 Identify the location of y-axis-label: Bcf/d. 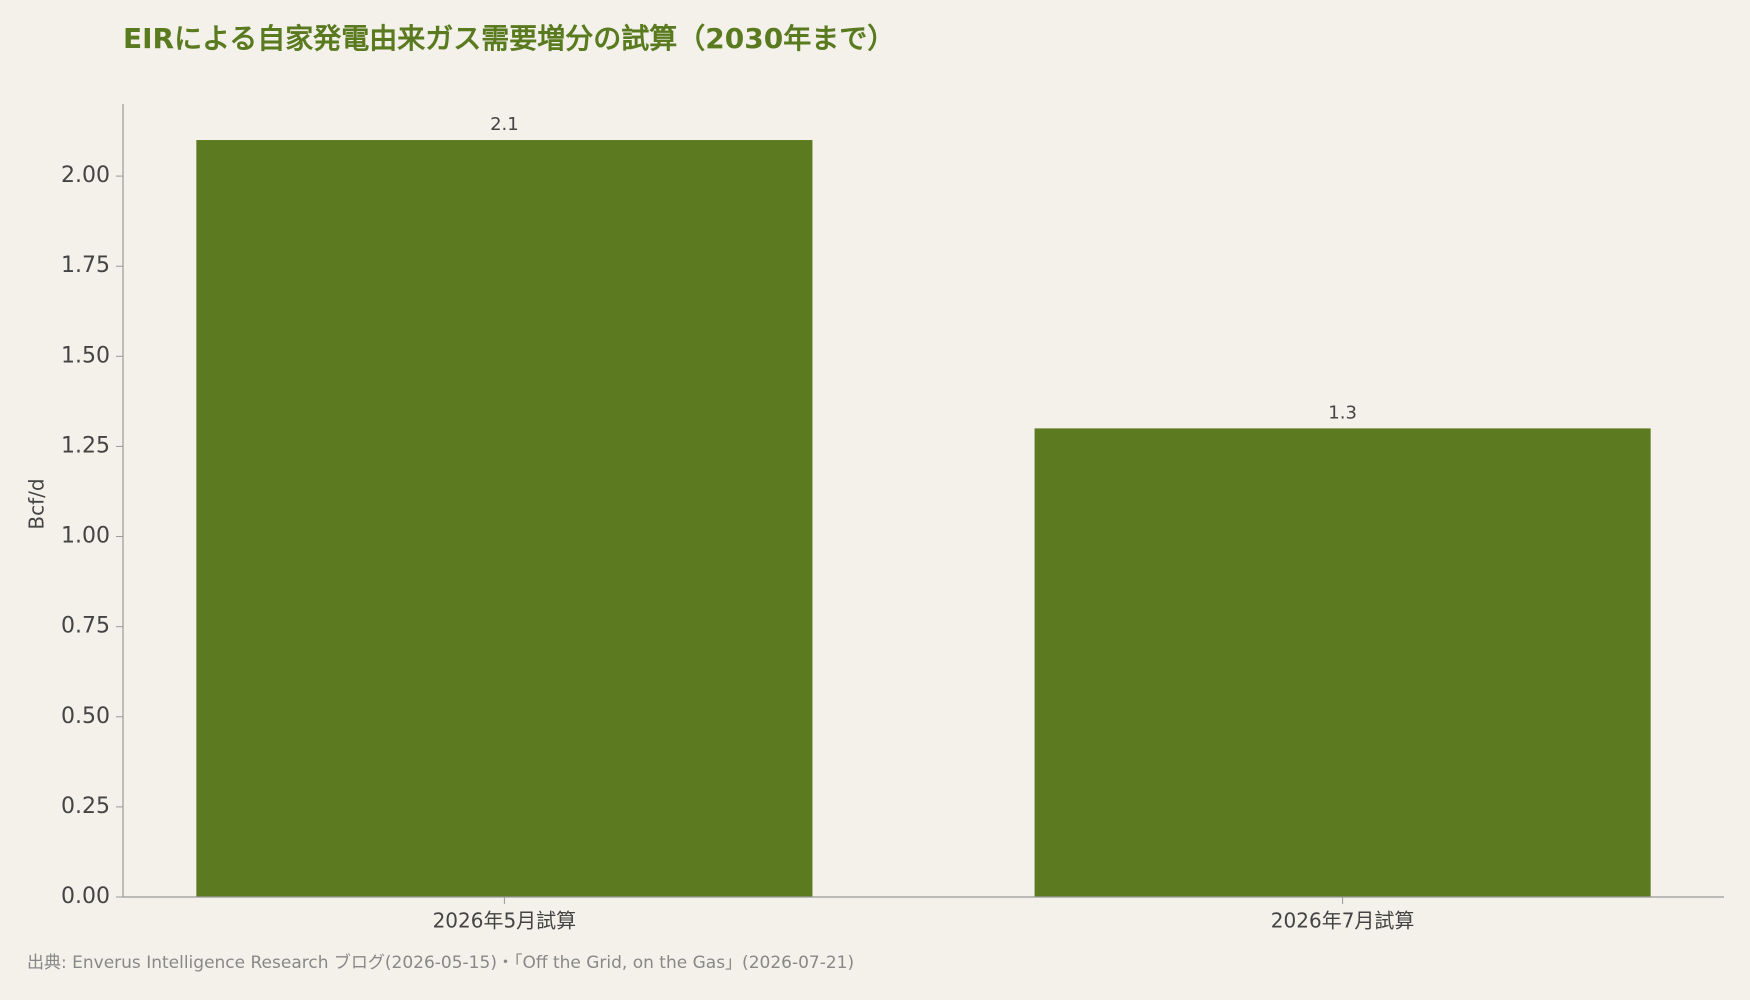
(37, 503).